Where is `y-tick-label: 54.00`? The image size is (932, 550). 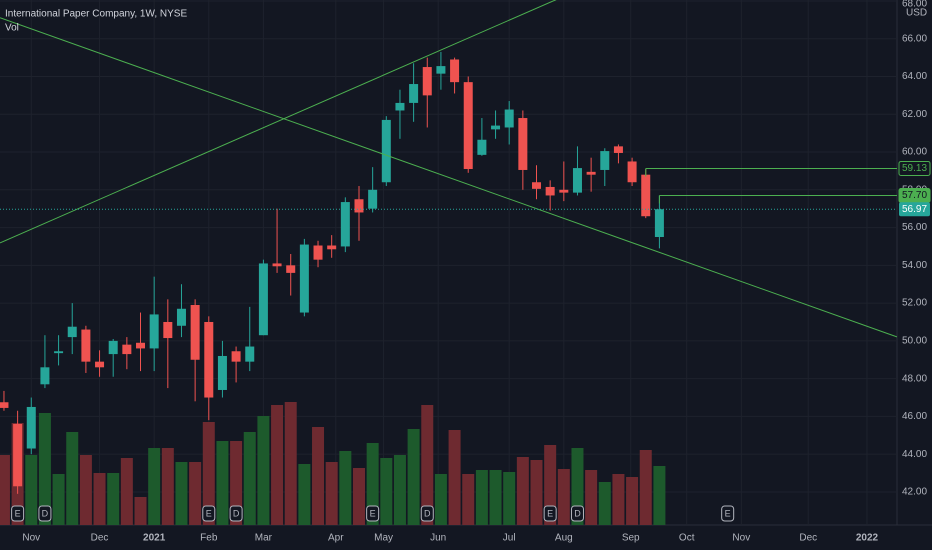 y-tick-label: 54.00 is located at coordinates (914, 265).